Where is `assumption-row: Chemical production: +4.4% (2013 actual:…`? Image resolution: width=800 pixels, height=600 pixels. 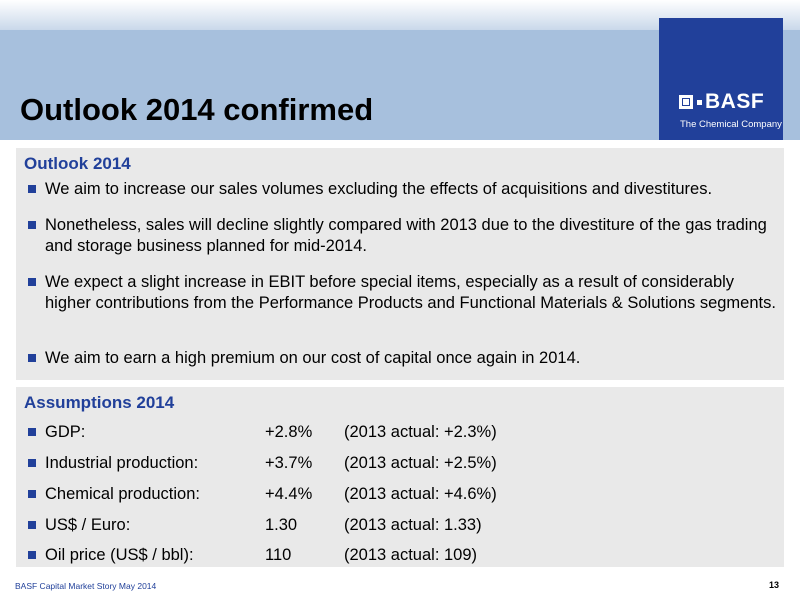
assumption-row: Chemical production: +4.4% (2013 actual:… is located at coordinates (400, 494).